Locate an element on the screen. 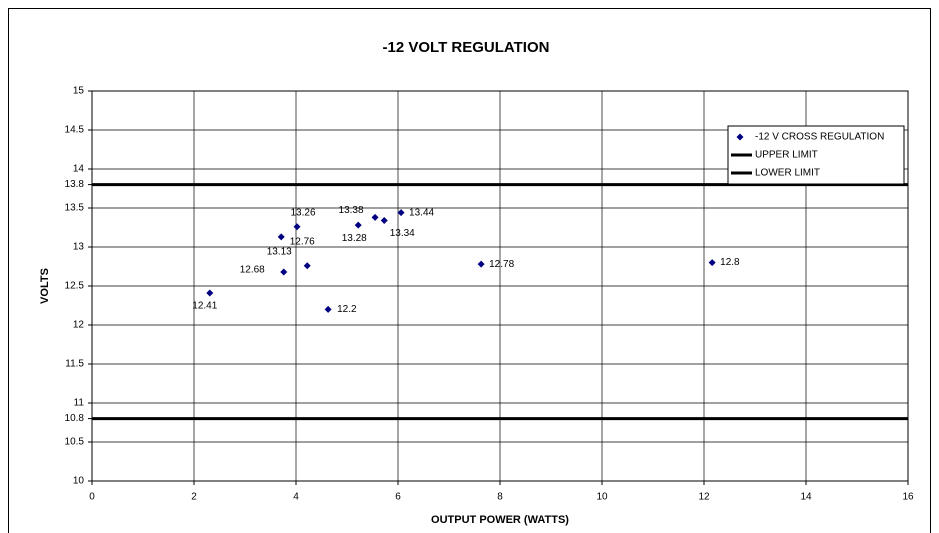 This screenshot has width=939, height=533. data-label: 12.2 is located at coordinates (347, 309).